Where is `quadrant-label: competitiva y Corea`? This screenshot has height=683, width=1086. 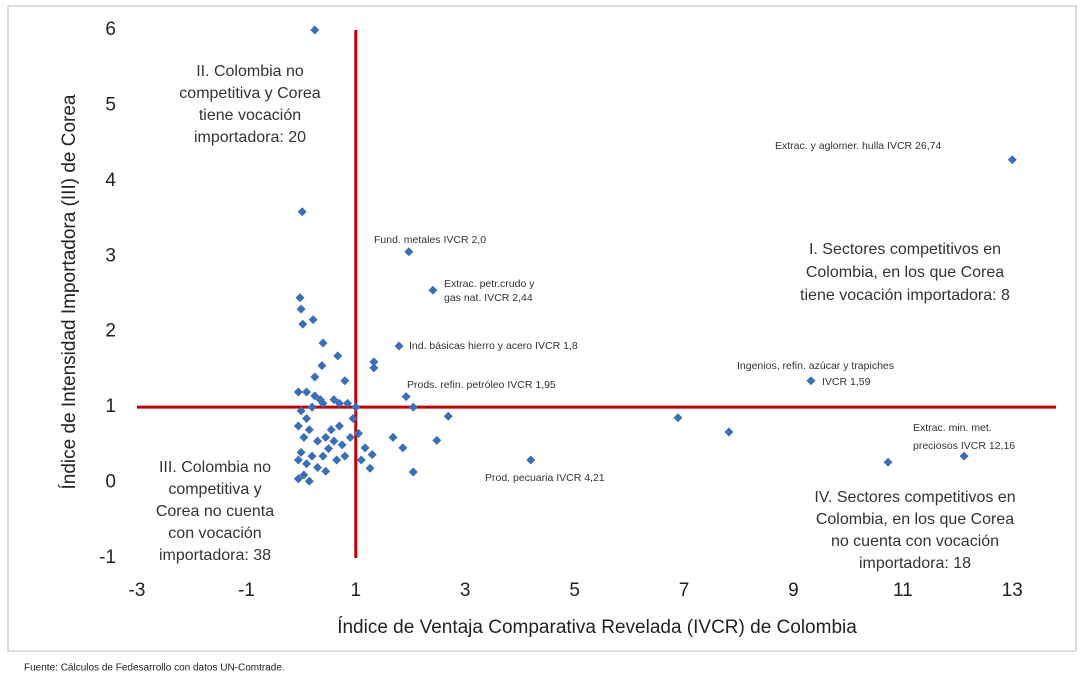
quadrant-label: competitiva y Corea is located at coordinates (249, 93).